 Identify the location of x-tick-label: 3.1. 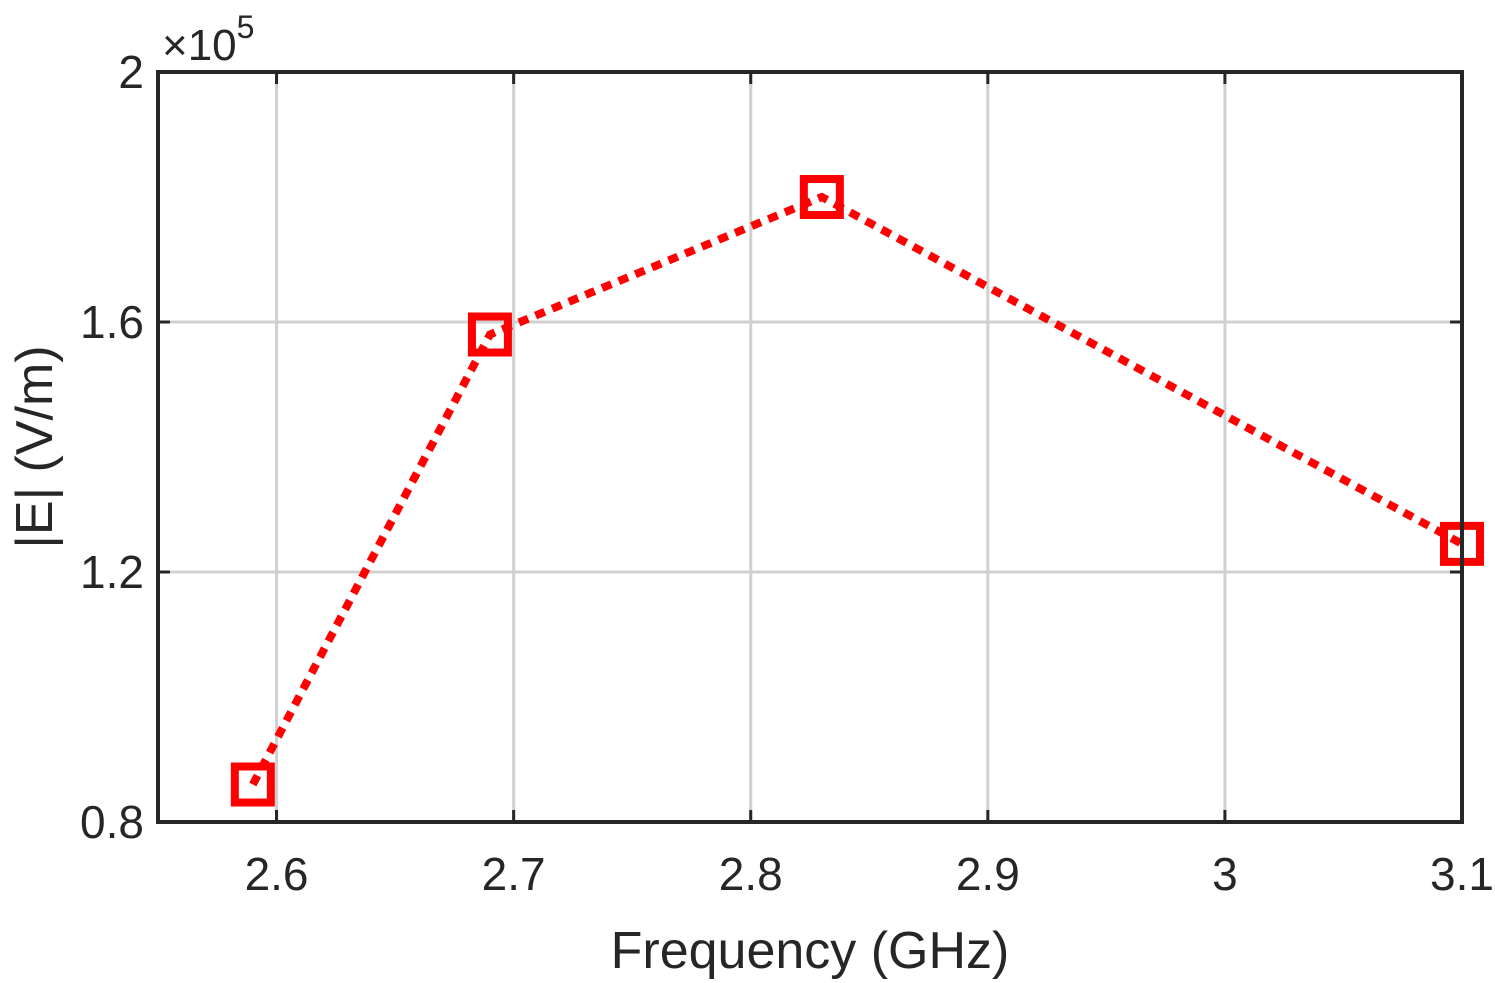
(1462, 874).